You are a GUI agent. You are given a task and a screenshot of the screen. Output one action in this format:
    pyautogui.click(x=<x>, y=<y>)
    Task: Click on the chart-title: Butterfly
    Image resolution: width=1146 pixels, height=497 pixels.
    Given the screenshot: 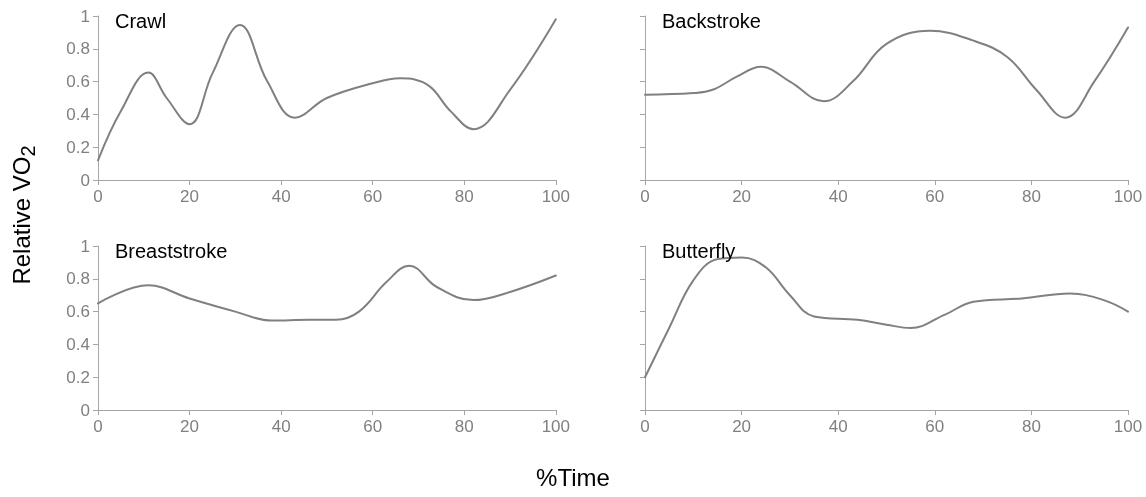 What is the action you would take?
    pyautogui.click(x=699, y=251)
    